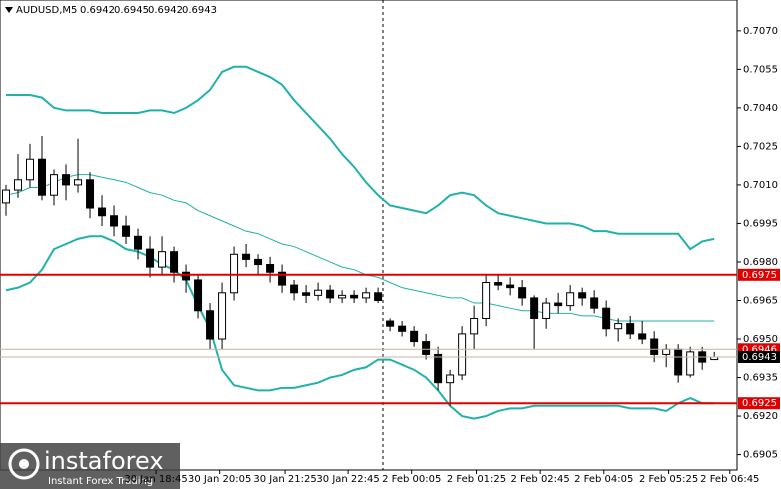 This screenshot has height=489, width=781. Describe the element at coordinates (104, 461) in the screenshot. I see `watermark-brand: instaforex` at that location.